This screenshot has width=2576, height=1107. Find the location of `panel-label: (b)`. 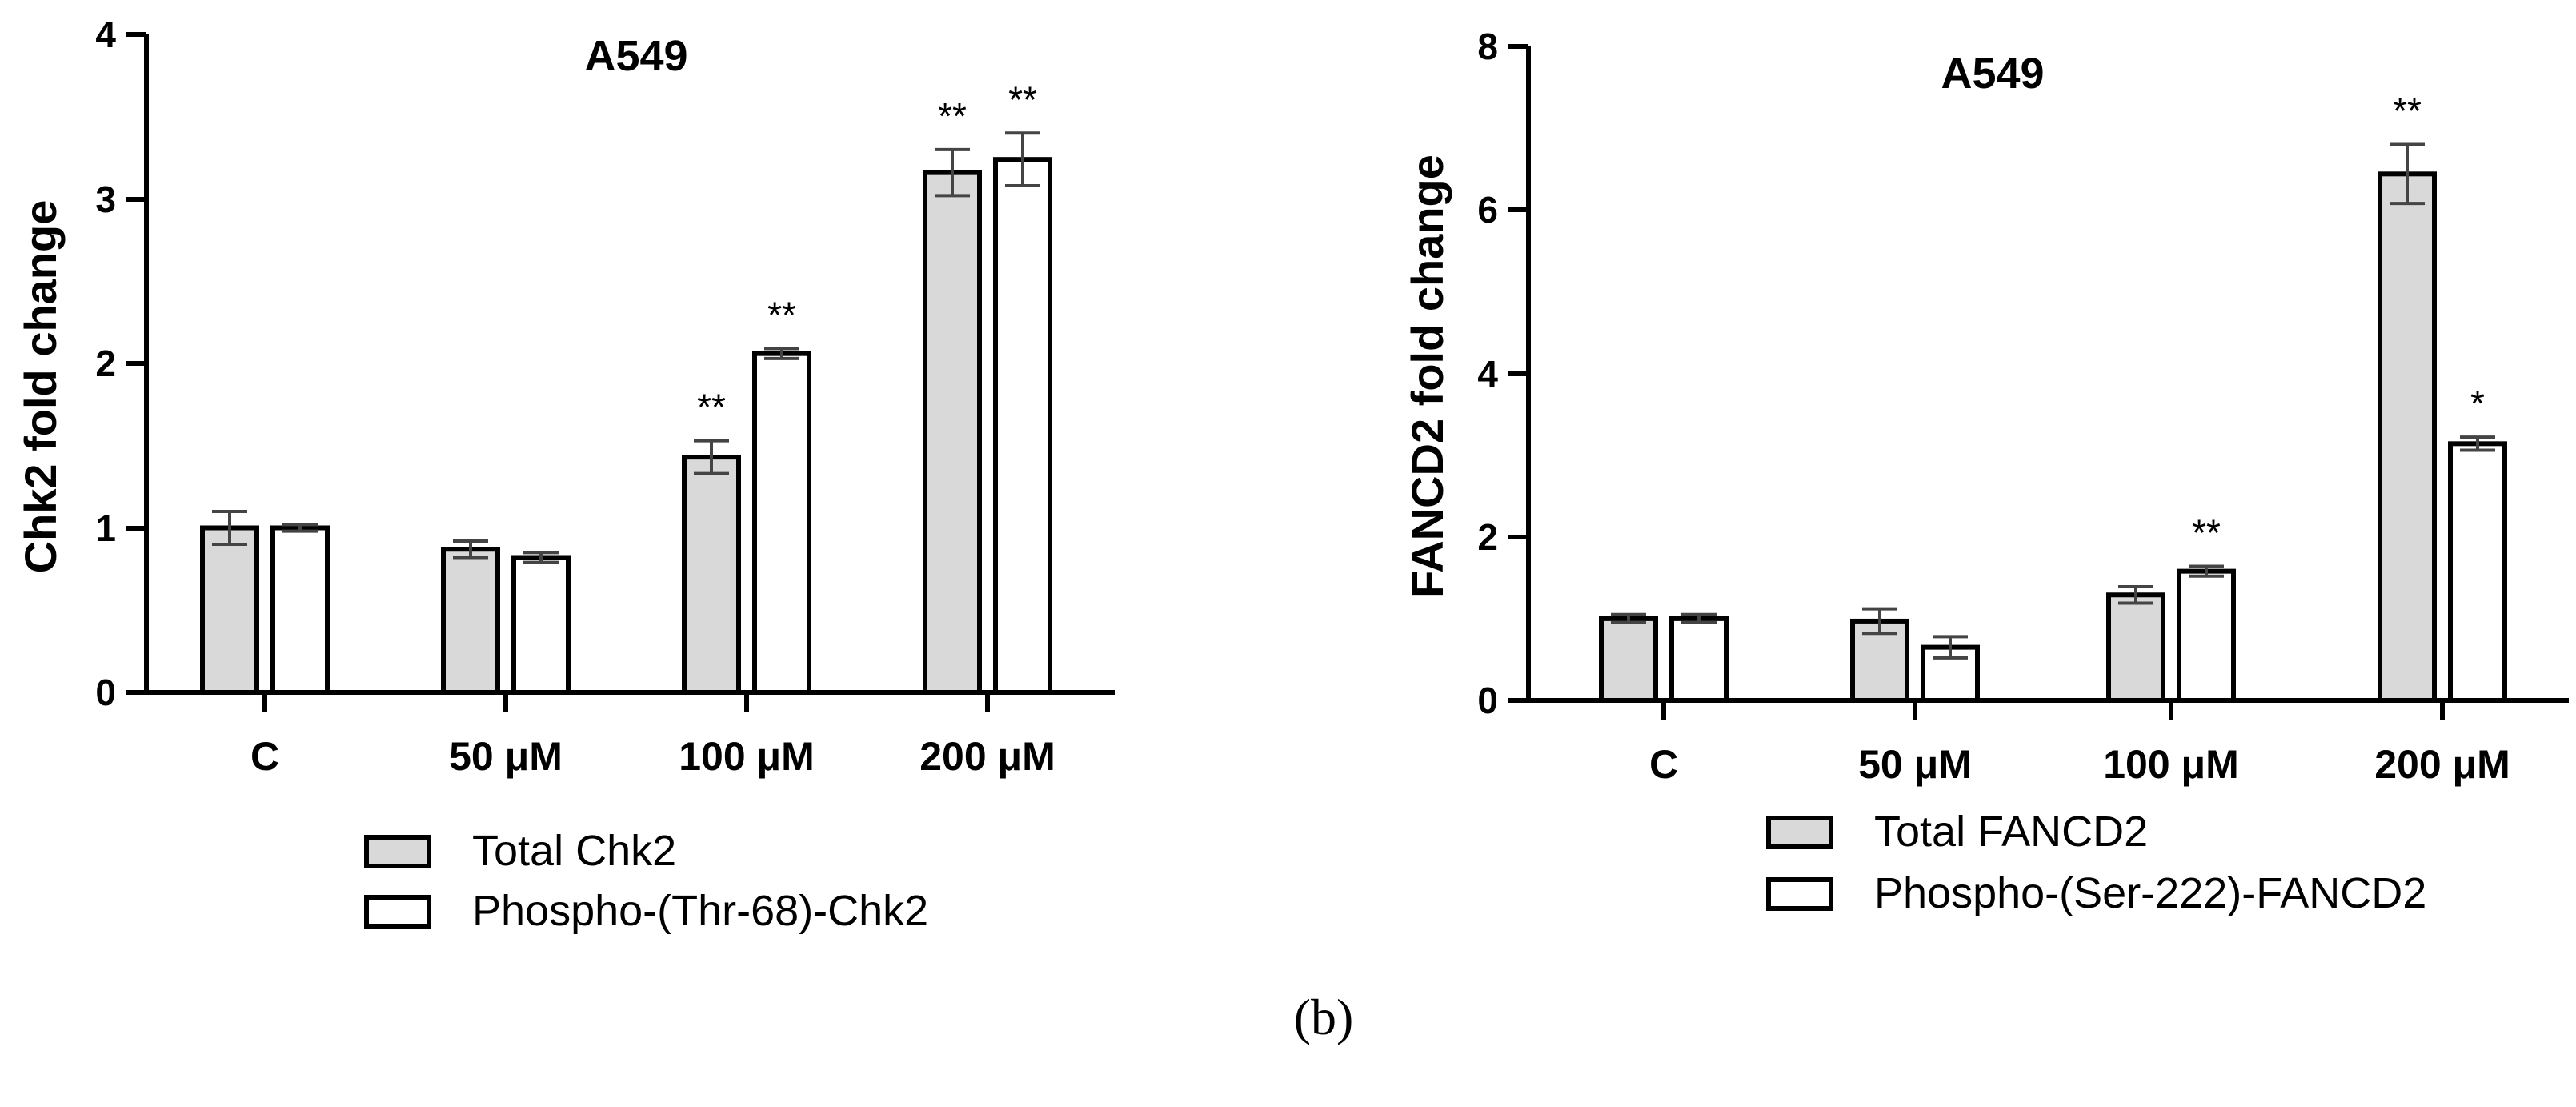

panel-label: (b) is located at coordinates (1324, 1017).